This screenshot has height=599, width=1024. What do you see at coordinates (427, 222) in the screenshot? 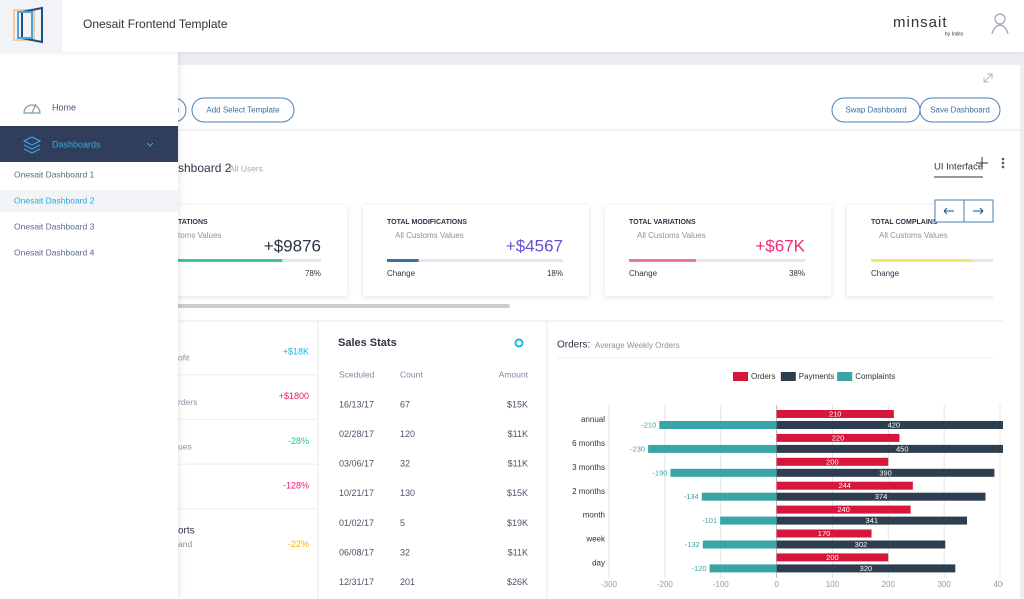
I see `kpi-title: TOTAL MODIFICATIONS` at bounding box center [427, 222].